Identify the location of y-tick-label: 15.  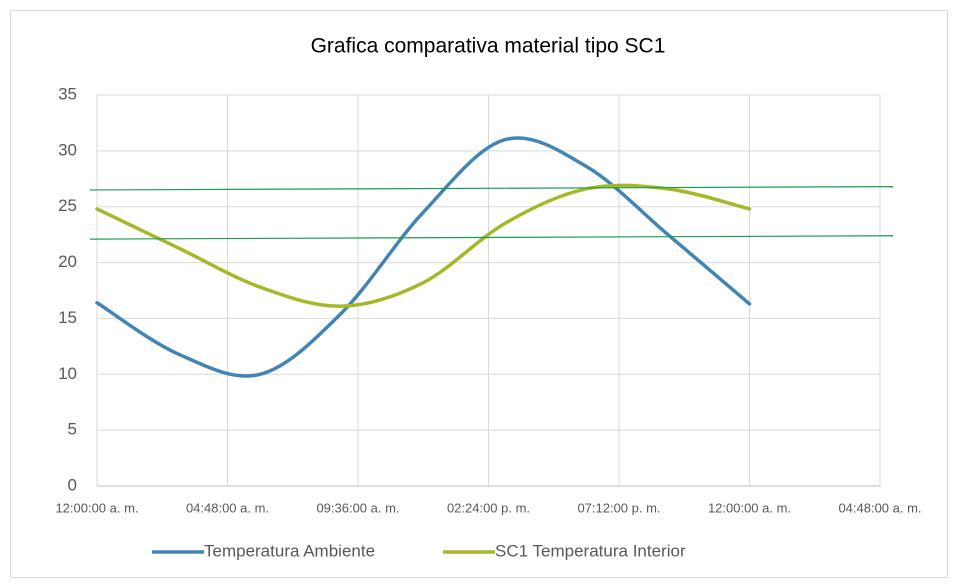
(67, 317).